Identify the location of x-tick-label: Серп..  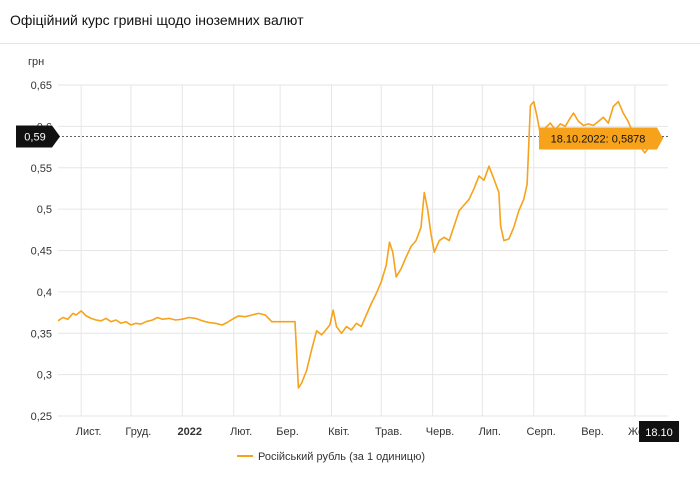
(541, 432).